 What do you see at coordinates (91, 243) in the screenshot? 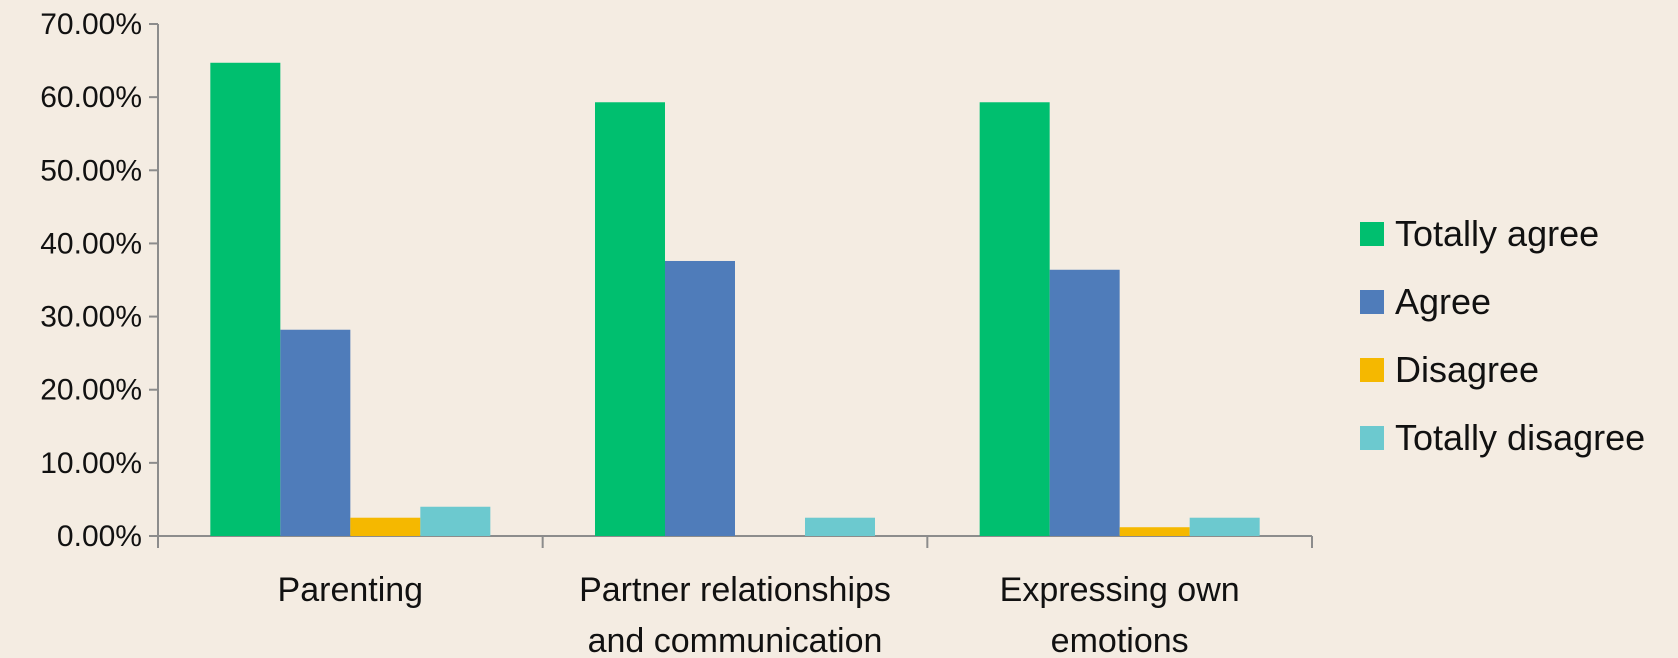
I see `y-tick-label: 40.00%` at bounding box center [91, 243].